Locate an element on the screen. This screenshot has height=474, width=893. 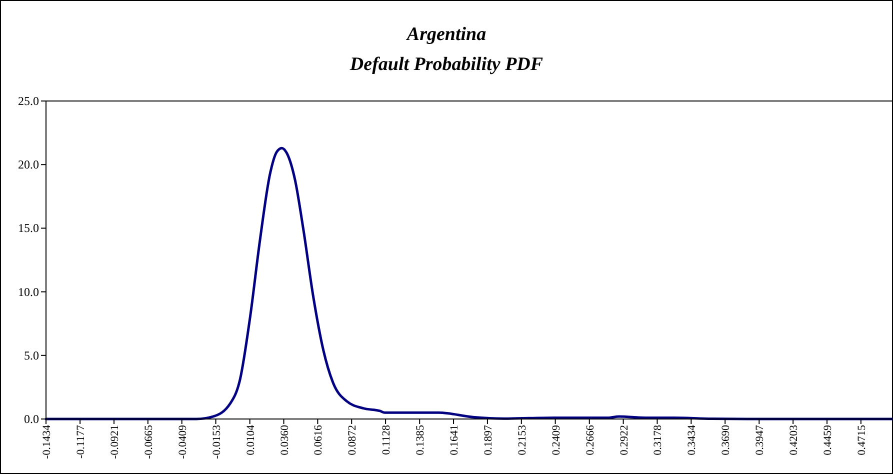
x-tick-label: -0.0665 is located at coordinates (148, 441).